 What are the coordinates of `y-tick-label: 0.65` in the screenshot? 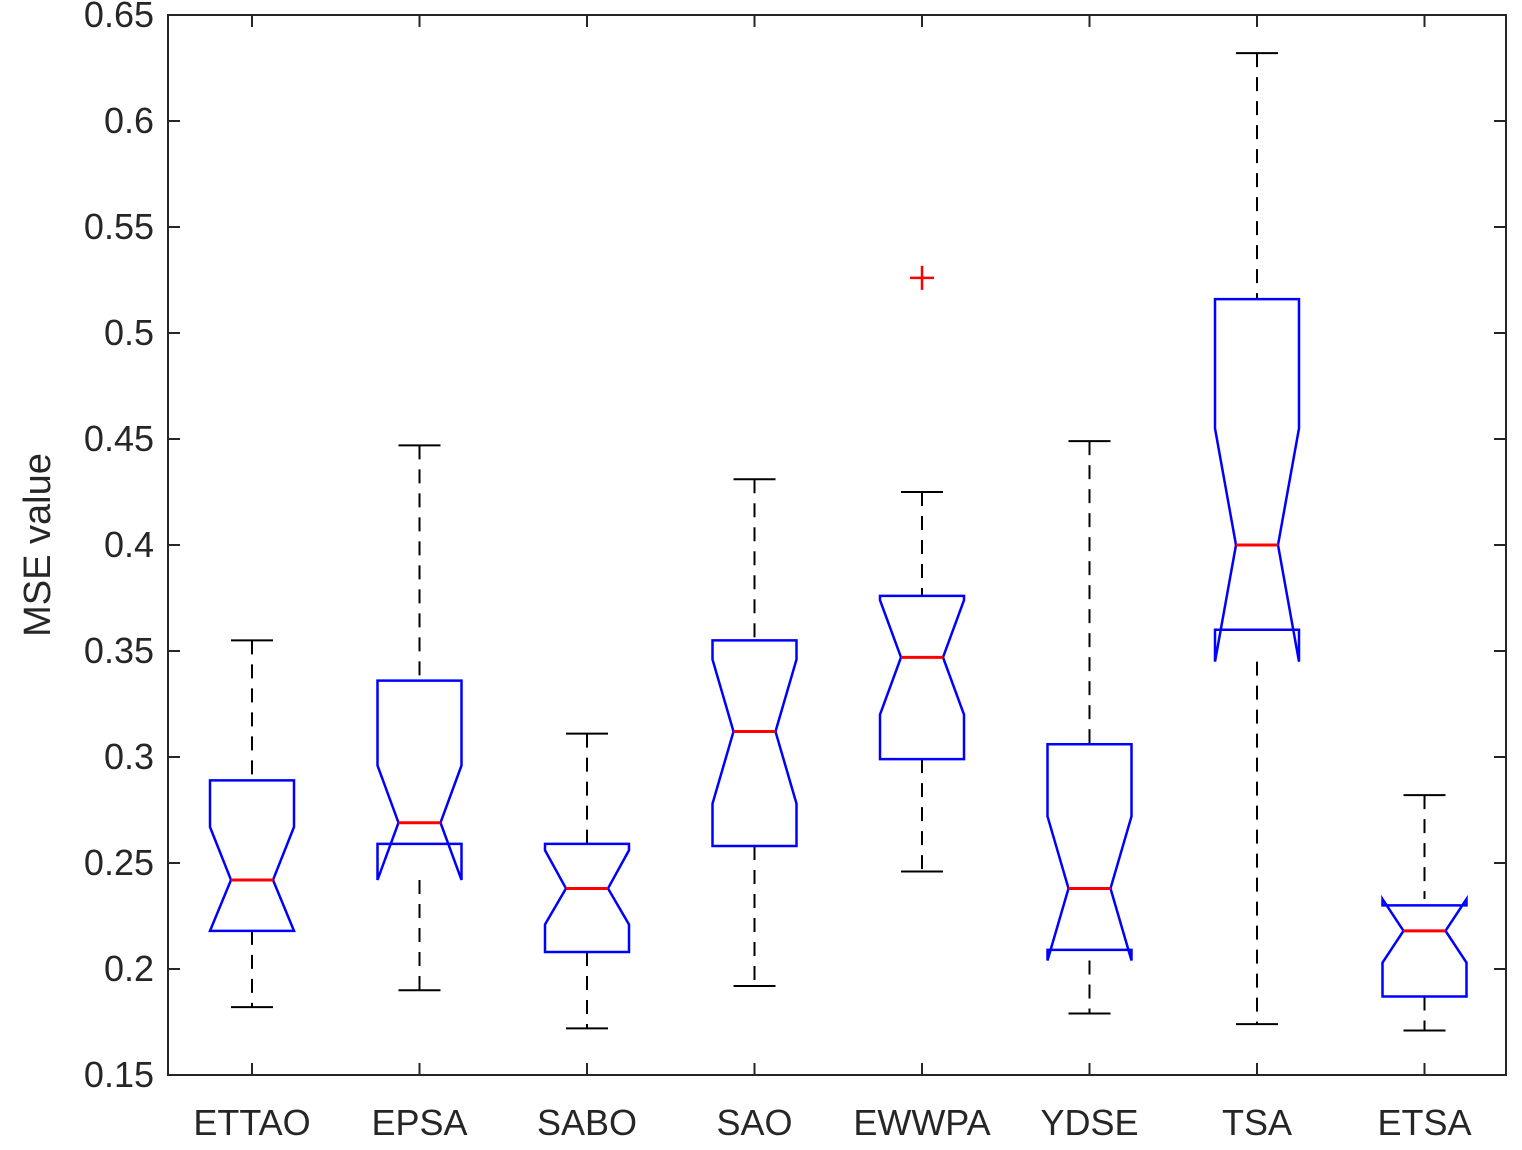 It's located at (119, 17).